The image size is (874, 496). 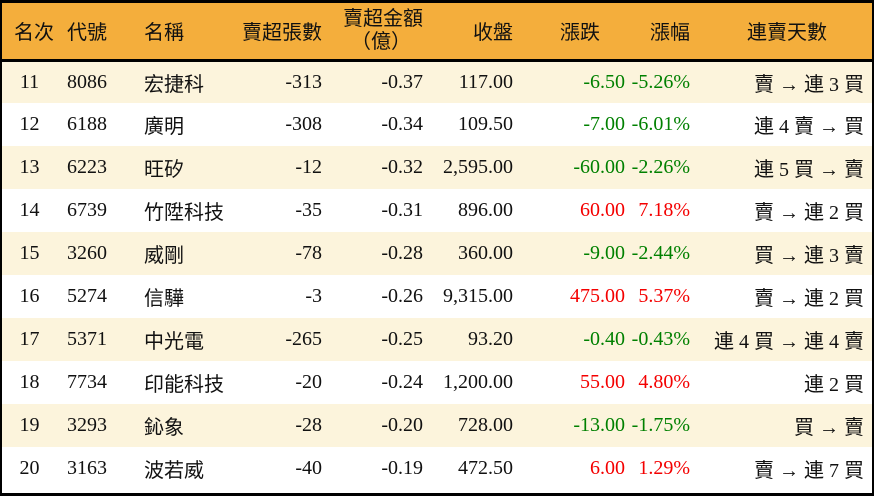 What do you see at coordinates (381, 41) in the screenshot?
I see `column-header-sell-amount-line2: （億）` at bounding box center [381, 41].